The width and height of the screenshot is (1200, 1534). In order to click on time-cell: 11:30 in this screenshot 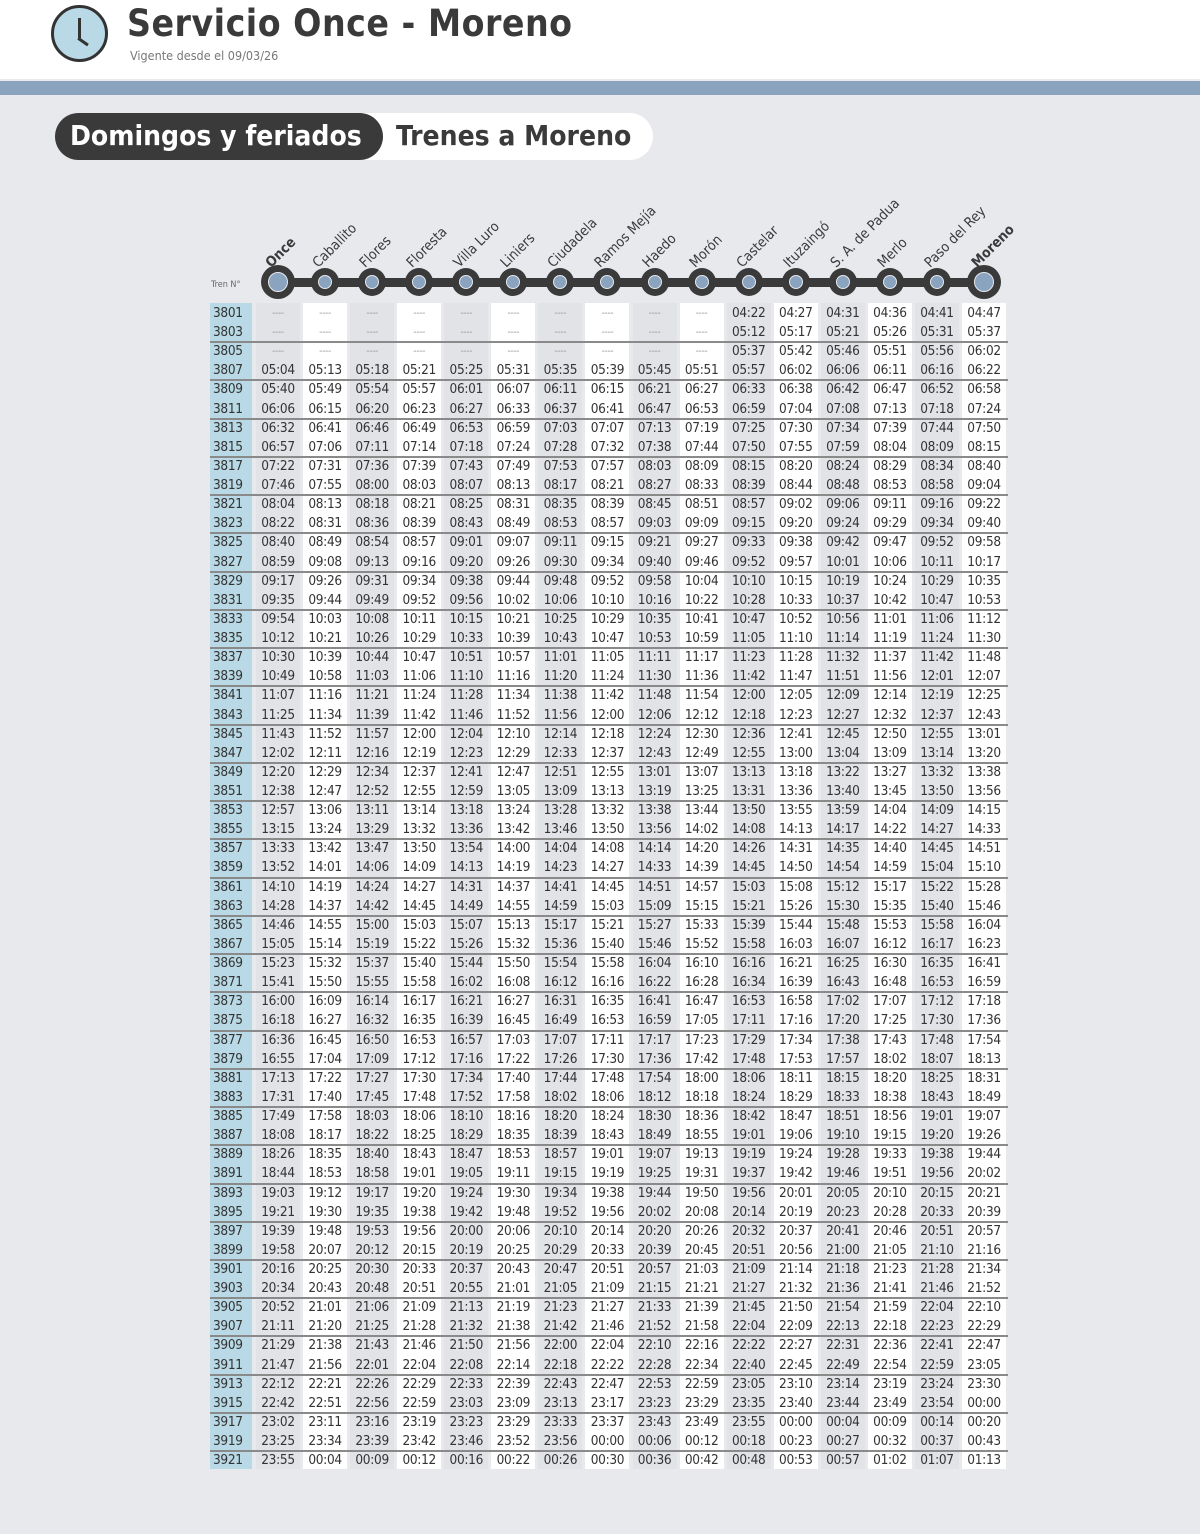, I will do `click(654, 676)`.